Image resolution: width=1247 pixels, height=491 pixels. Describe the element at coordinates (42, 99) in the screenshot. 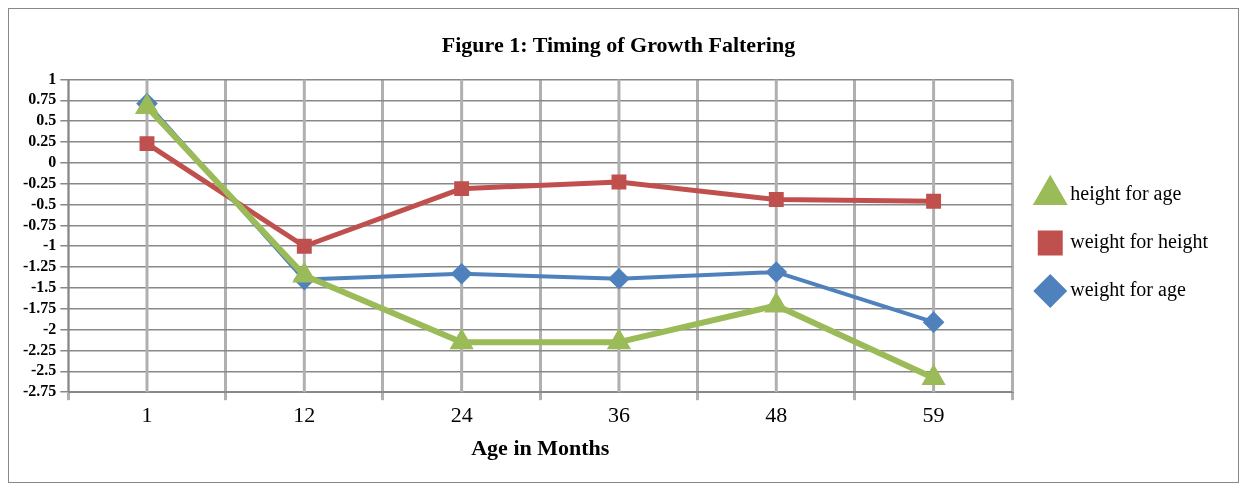

I see `y-tick-label: 0.75` at that location.